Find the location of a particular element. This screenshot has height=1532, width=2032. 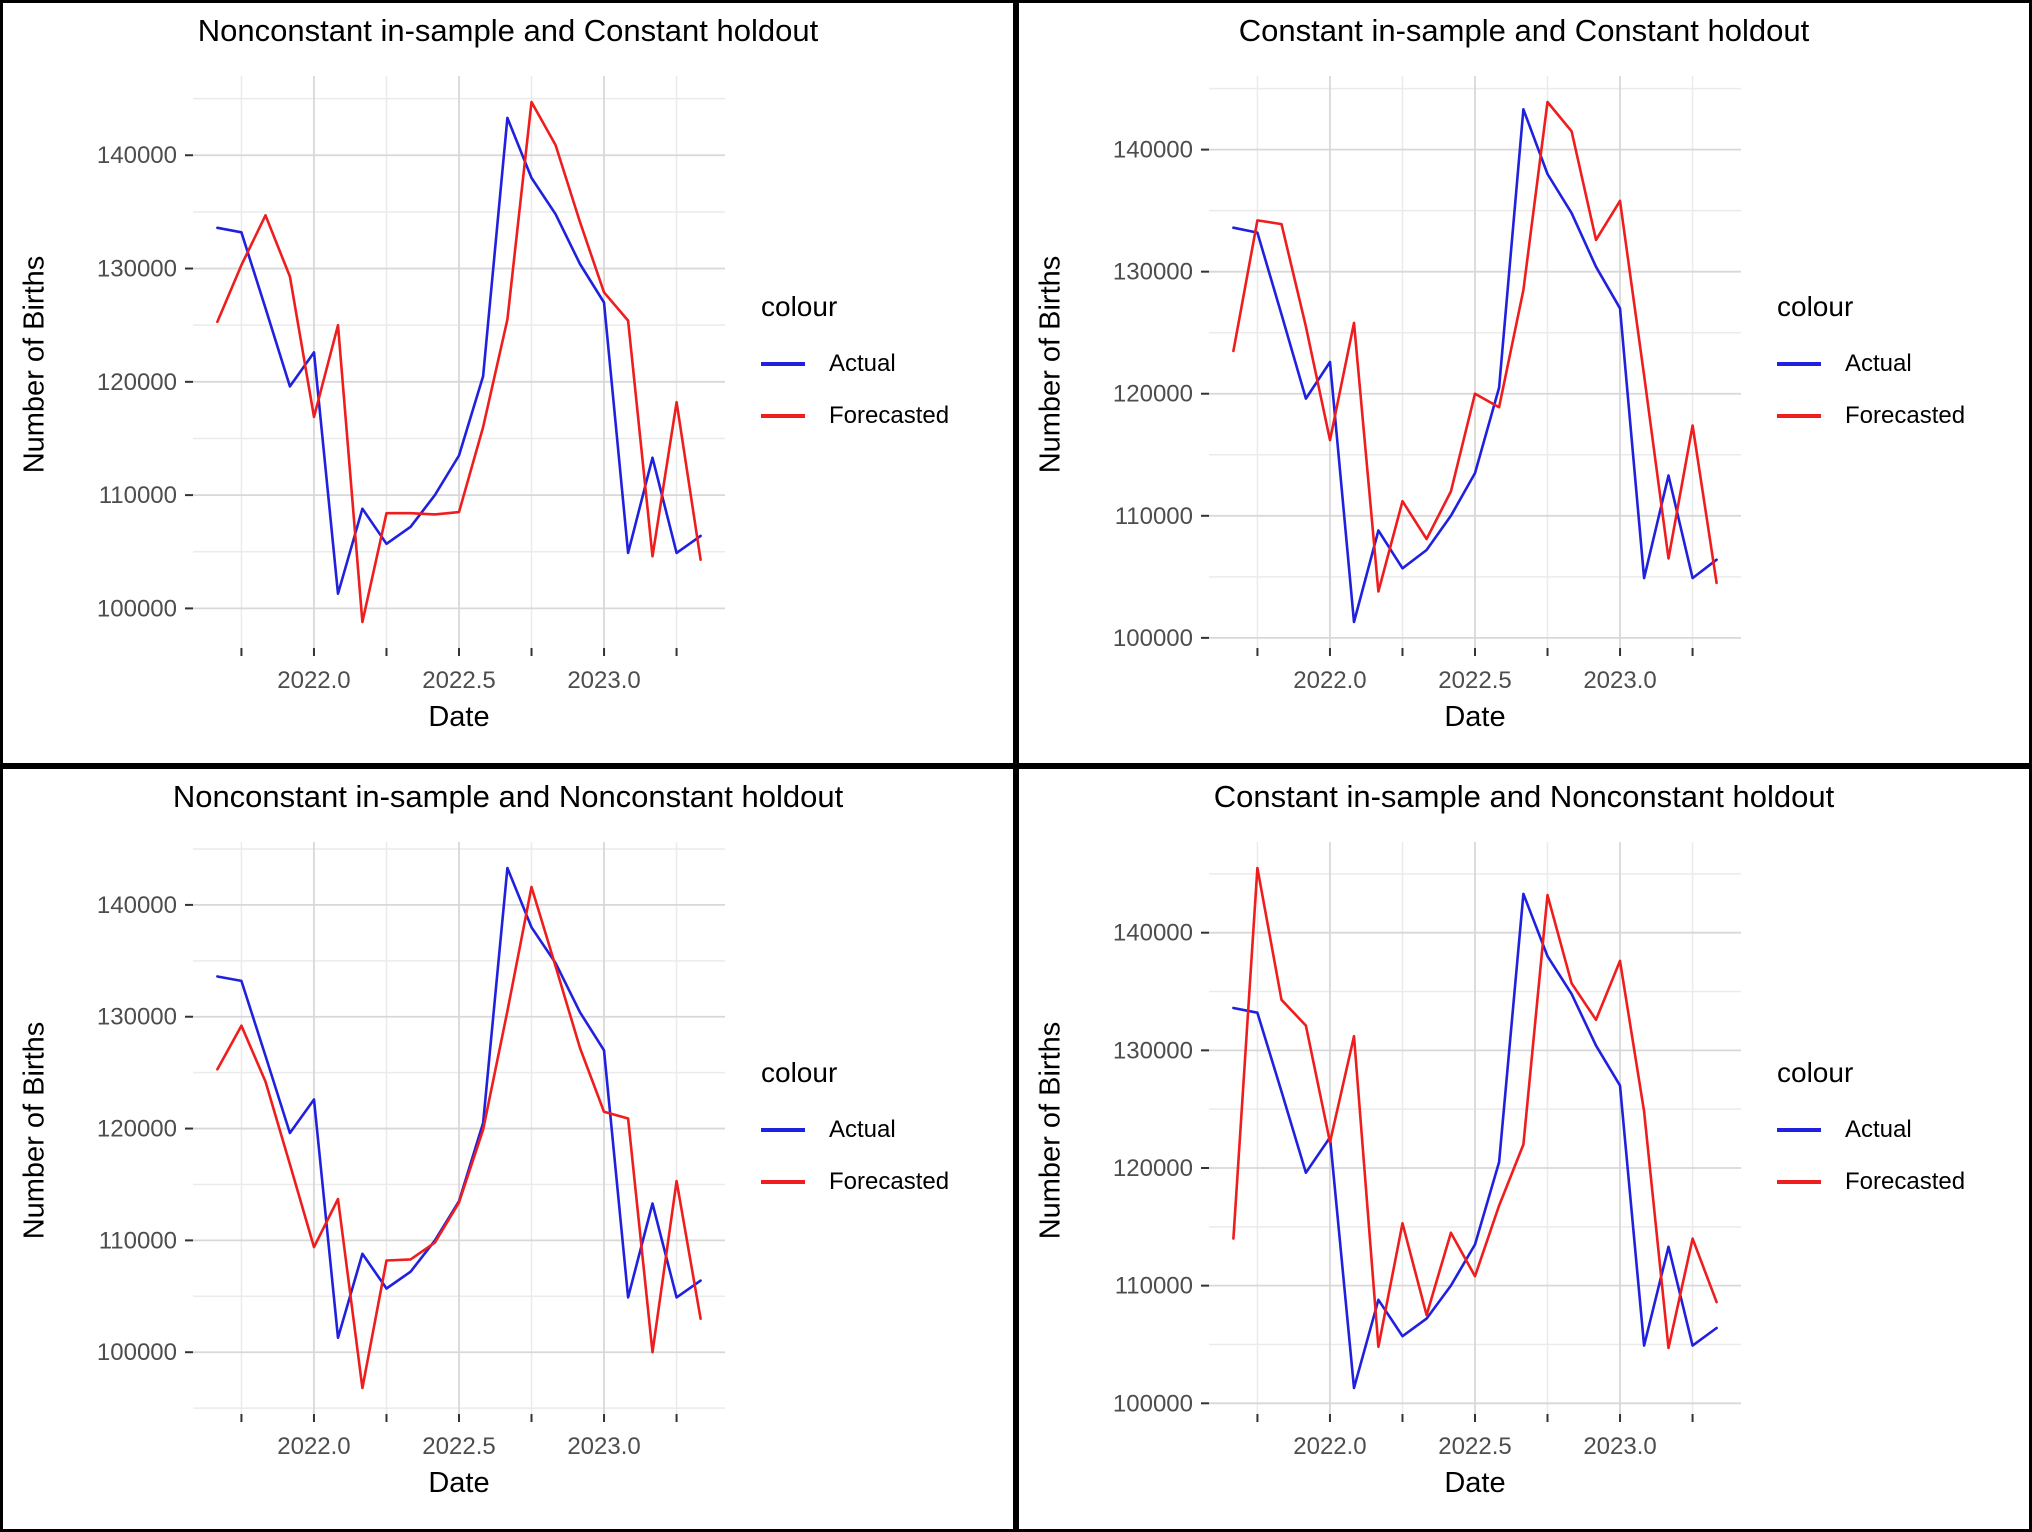

chart-title: Constant in-sample and Constant holdout is located at coordinates (1524, 30).